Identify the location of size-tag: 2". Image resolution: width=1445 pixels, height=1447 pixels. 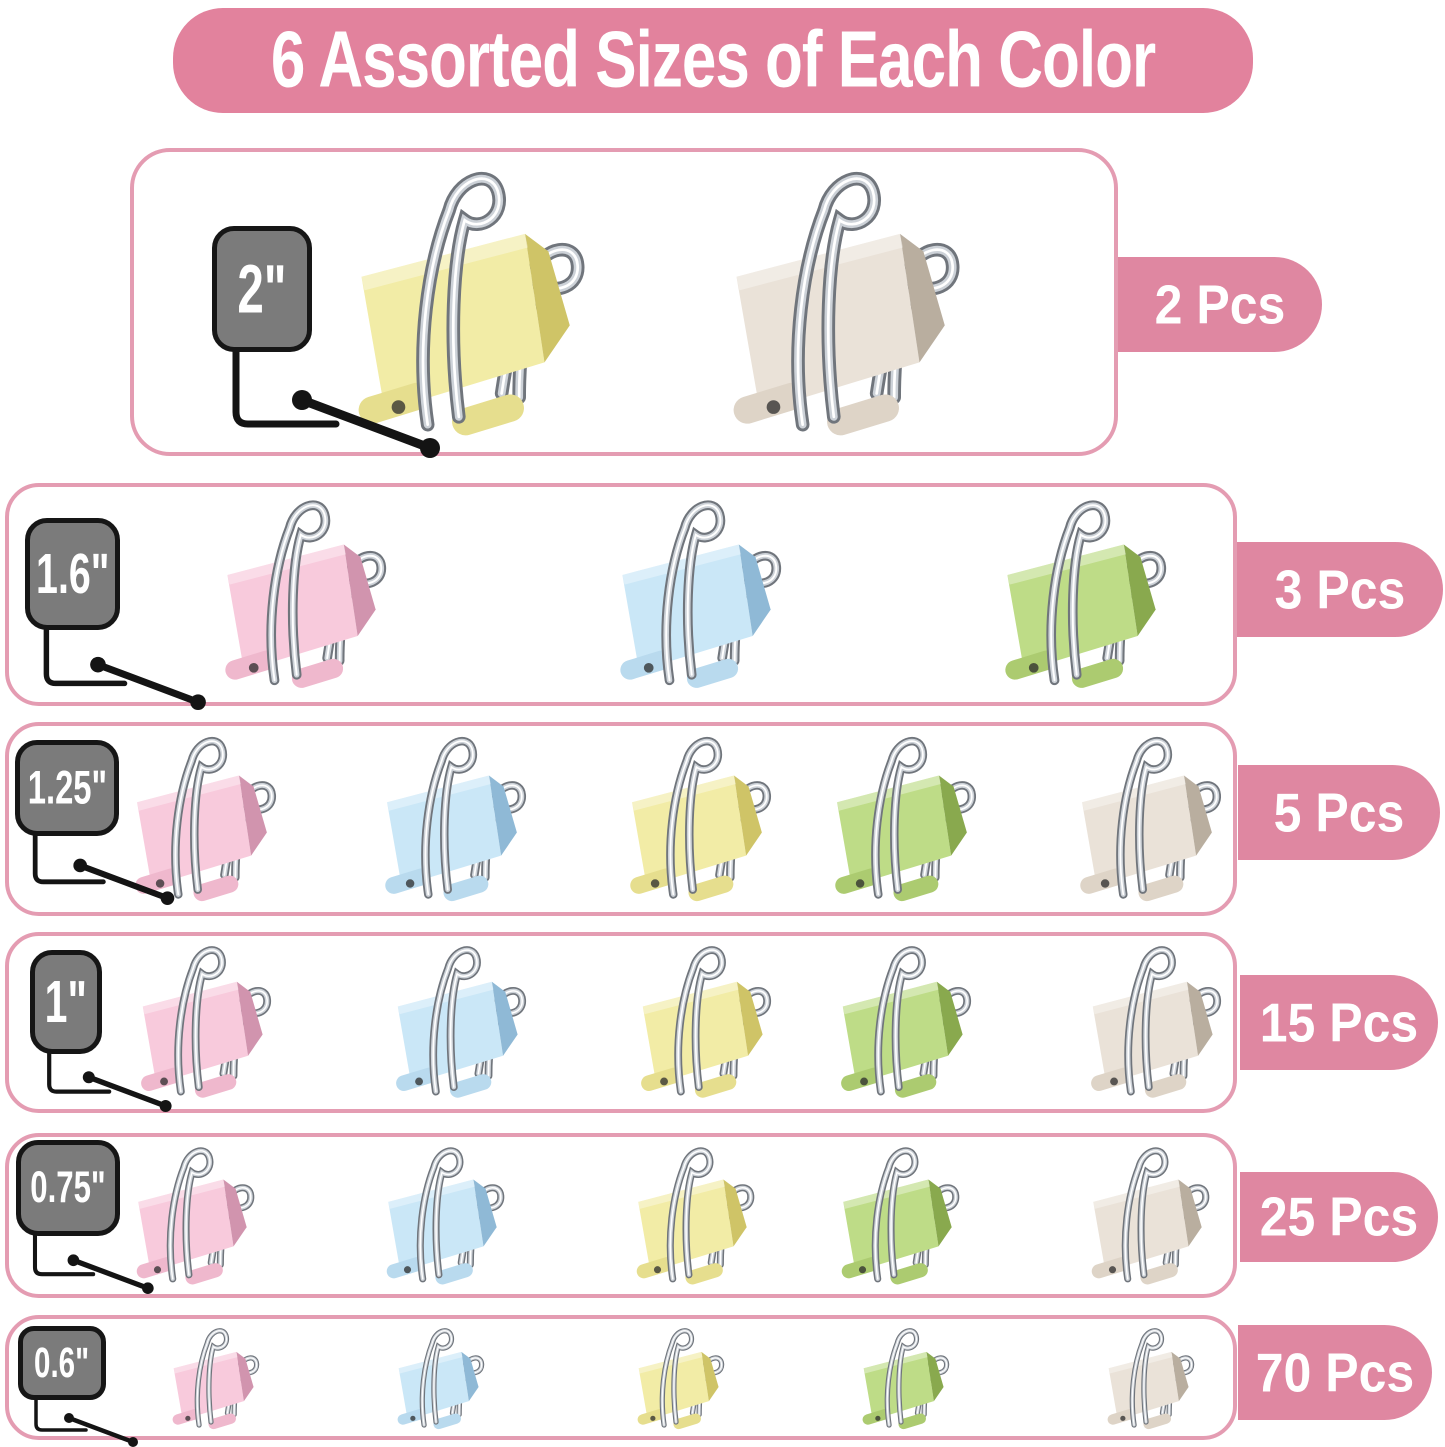
(262, 289).